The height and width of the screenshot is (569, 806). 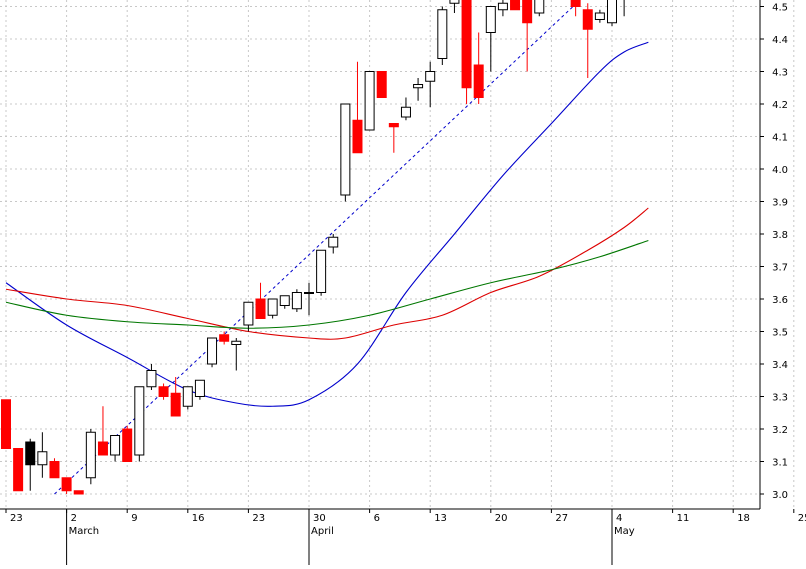 What do you see at coordinates (322, 531) in the screenshot?
I see `month-label: April` at bounding box center [322, 531].